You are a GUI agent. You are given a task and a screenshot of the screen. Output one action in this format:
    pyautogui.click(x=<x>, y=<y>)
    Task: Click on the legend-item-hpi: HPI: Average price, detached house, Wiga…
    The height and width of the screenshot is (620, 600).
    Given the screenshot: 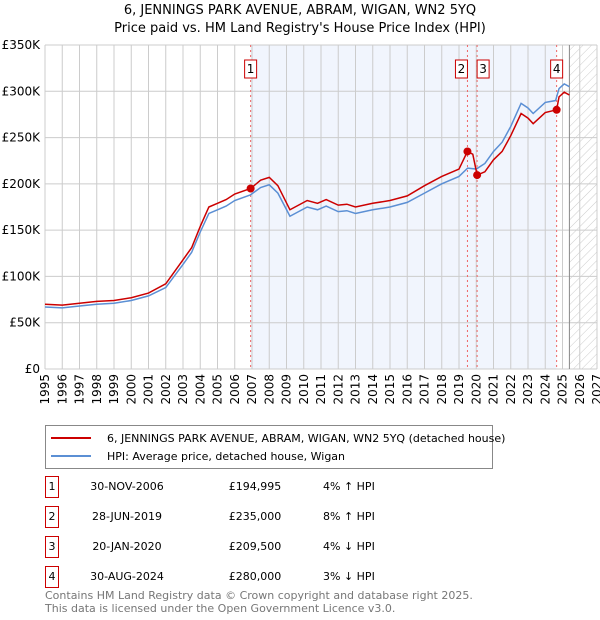 What is the action you would take?
    pyautogui.click(x=195, y=456)
    